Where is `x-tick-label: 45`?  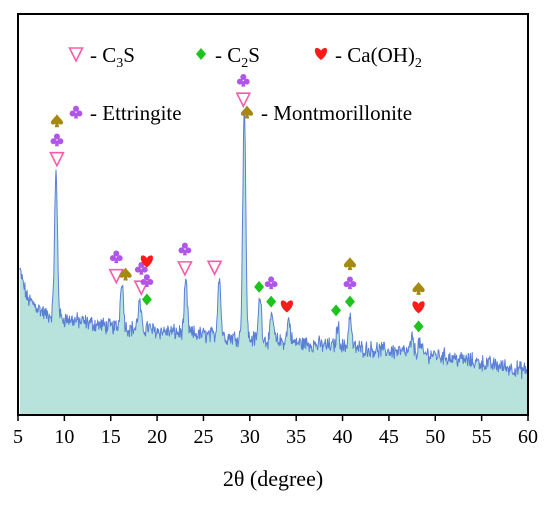 x-tick-label: 45 is located at coordinates (389, 437).